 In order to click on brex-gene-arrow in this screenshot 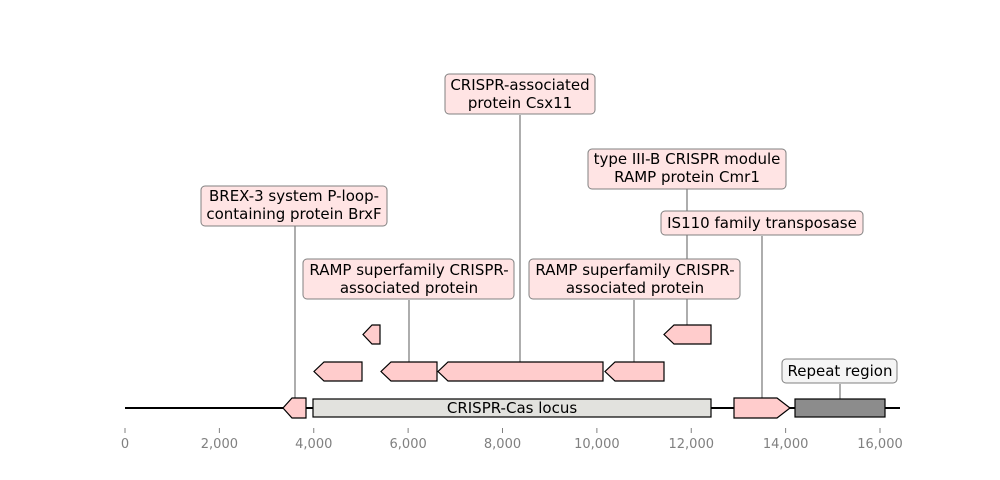, I will do `click(294, 408)`.